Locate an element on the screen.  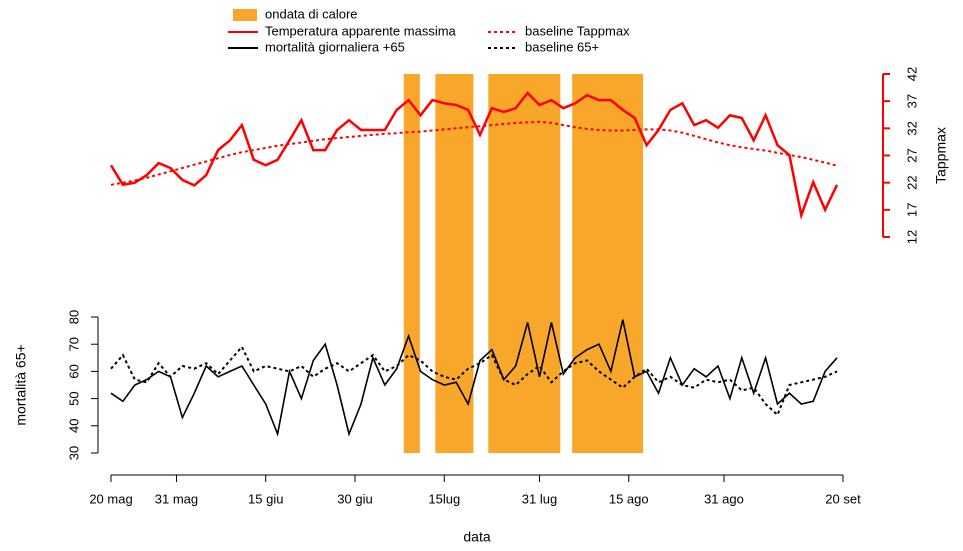
y2-axis-title: Tappmax is located at coordinates (941, 155).